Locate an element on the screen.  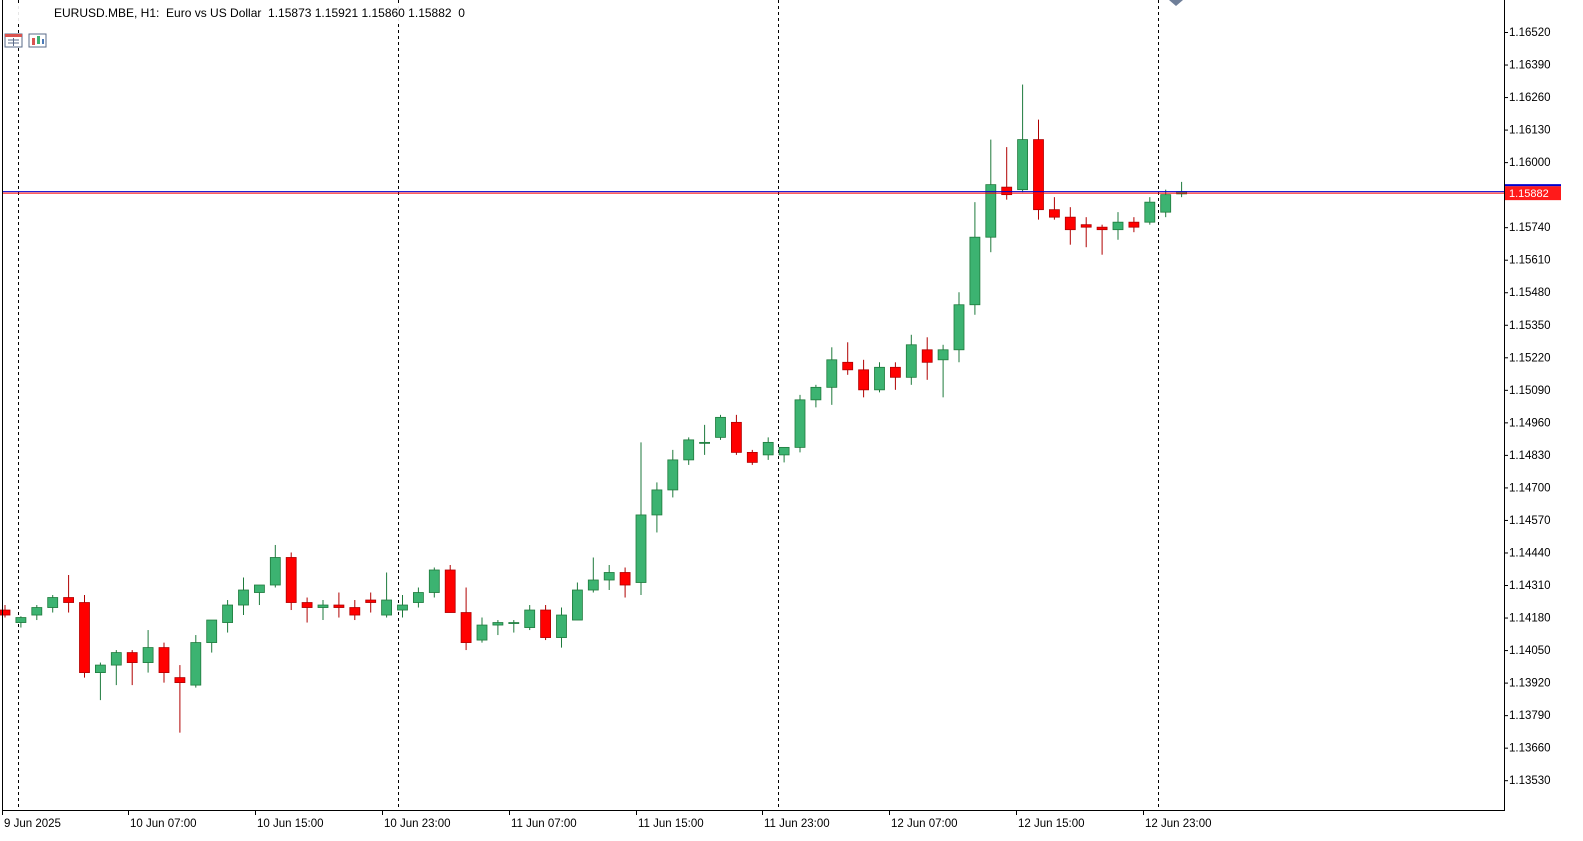
time-tick-label: 11 Jun 15:00 is located at coordinates (671, 824).